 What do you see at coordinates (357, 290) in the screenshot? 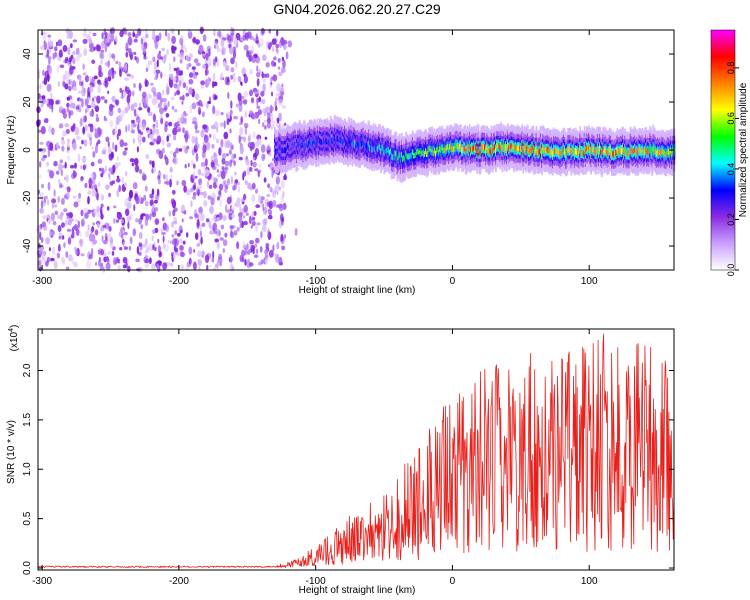
I see `spectrogram-x-label: Height of straight line (km)` at bounding box center [357, 290].